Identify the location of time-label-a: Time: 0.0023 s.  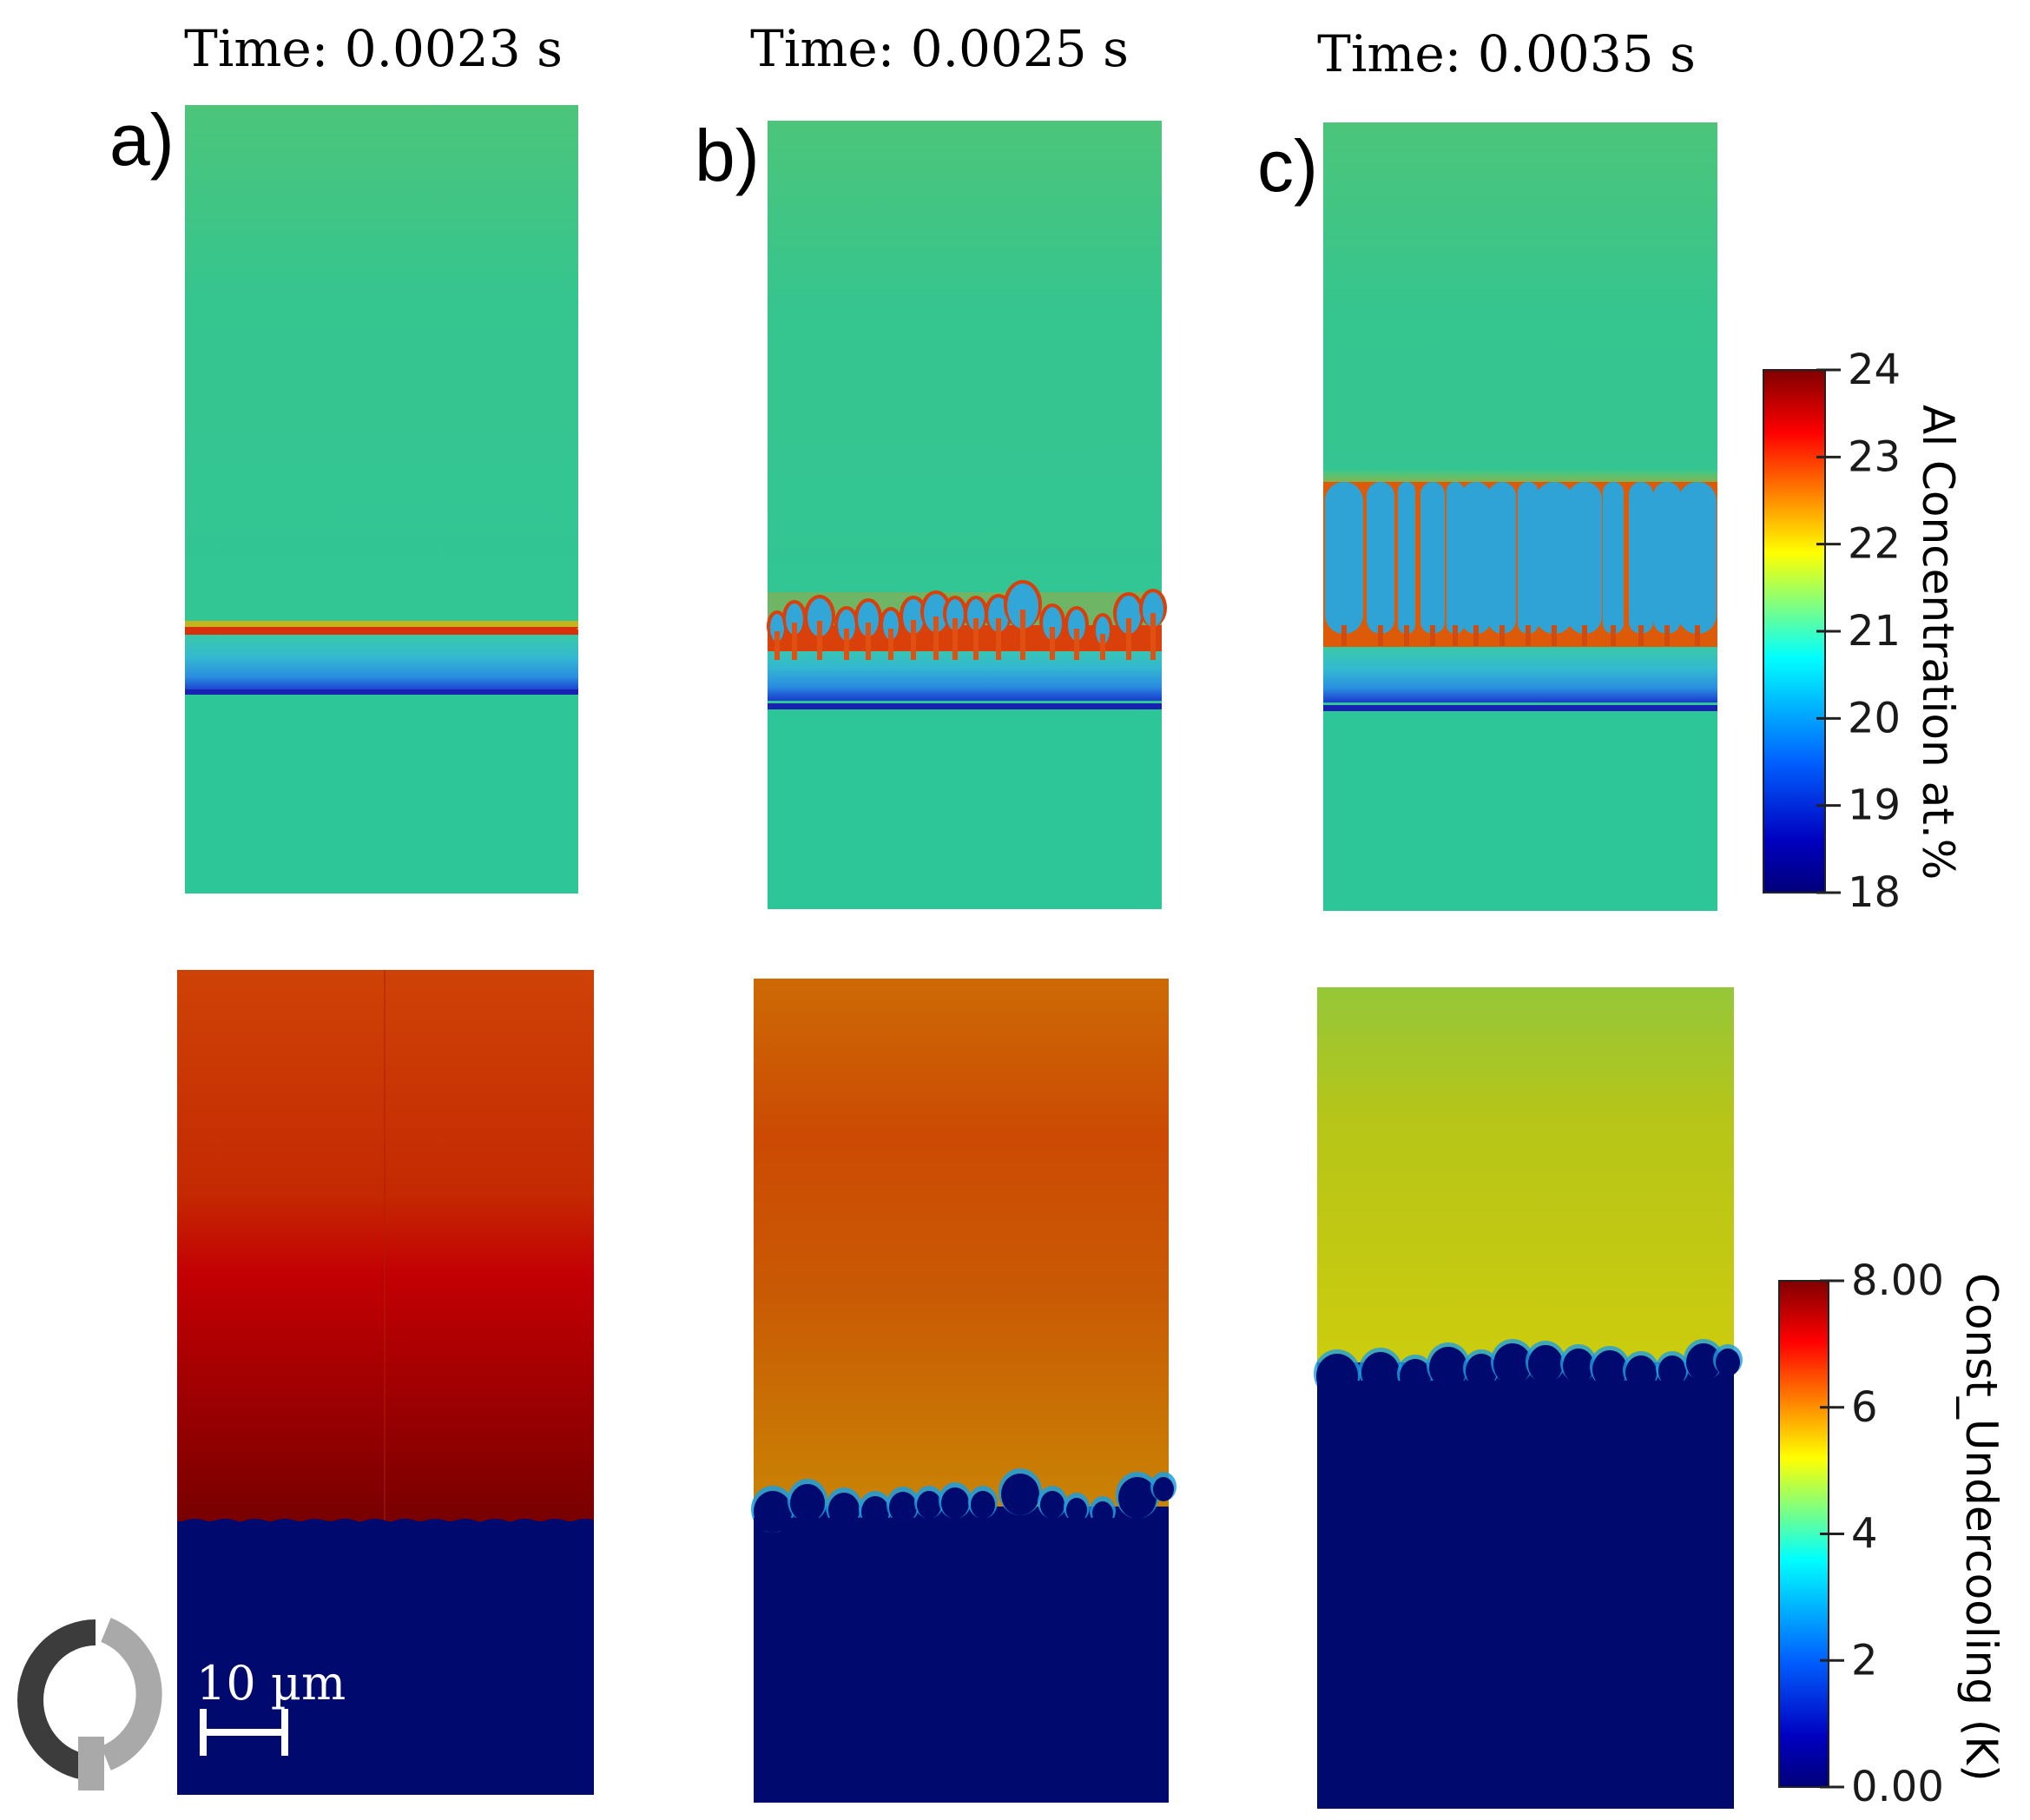
(373, 48).